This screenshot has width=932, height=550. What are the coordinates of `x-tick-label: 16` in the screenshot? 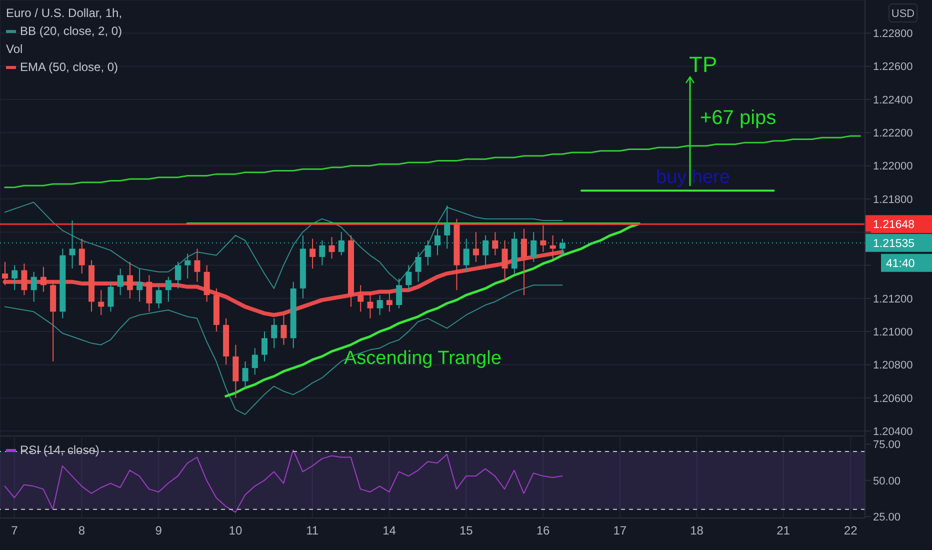 It's located at (543, 531).